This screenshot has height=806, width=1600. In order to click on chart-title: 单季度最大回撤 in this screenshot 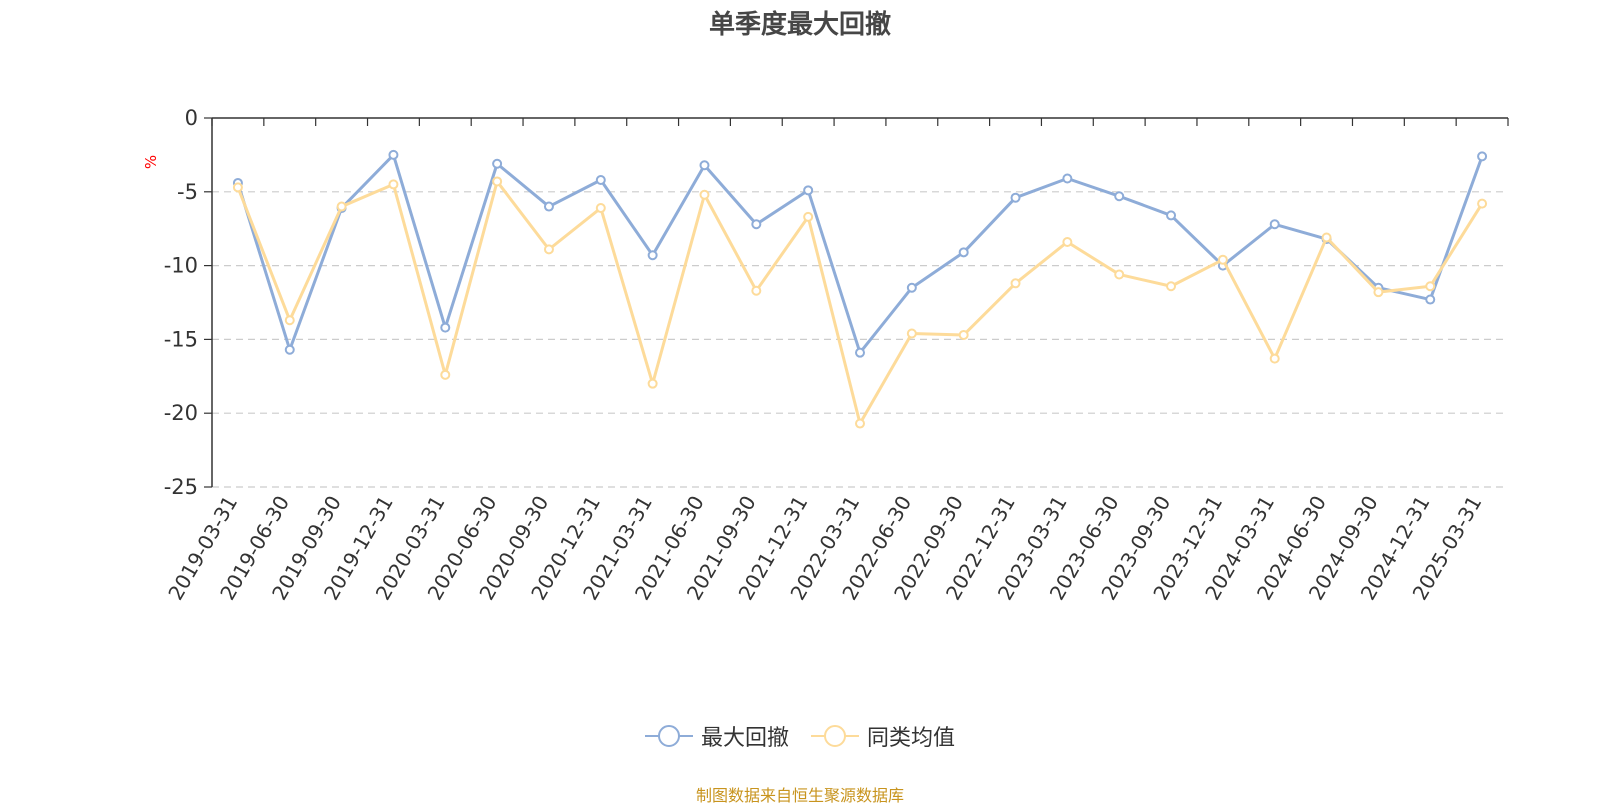, I will do `click(799, 25)`.